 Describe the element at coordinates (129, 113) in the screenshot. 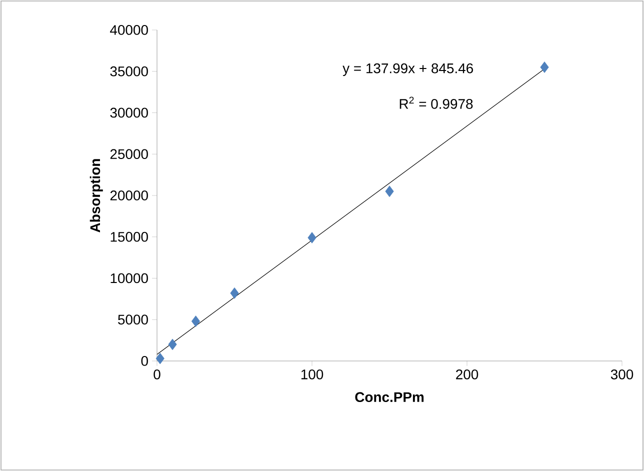

I see `y-tick-label: 30000` at that location.